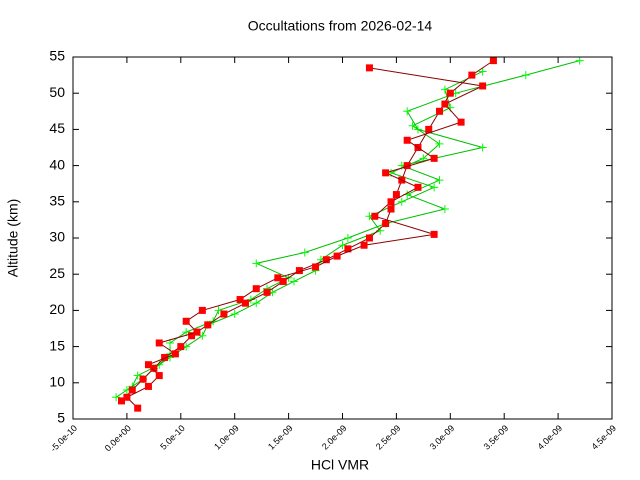 The image size is (640, 480). What do you see at coordinates (118, 438) in the screenshot?
I see `x-tick-label: 0.0e+00` at bounding box center [118, 438].